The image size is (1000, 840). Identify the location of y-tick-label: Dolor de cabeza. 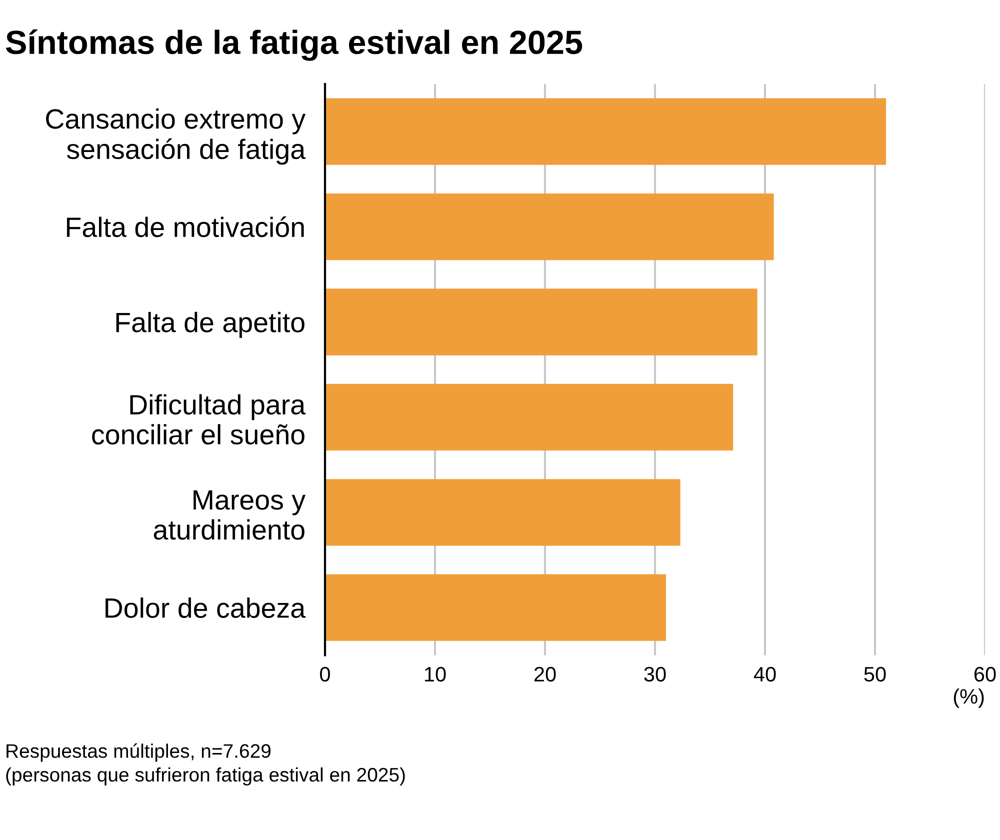
(206, 608).